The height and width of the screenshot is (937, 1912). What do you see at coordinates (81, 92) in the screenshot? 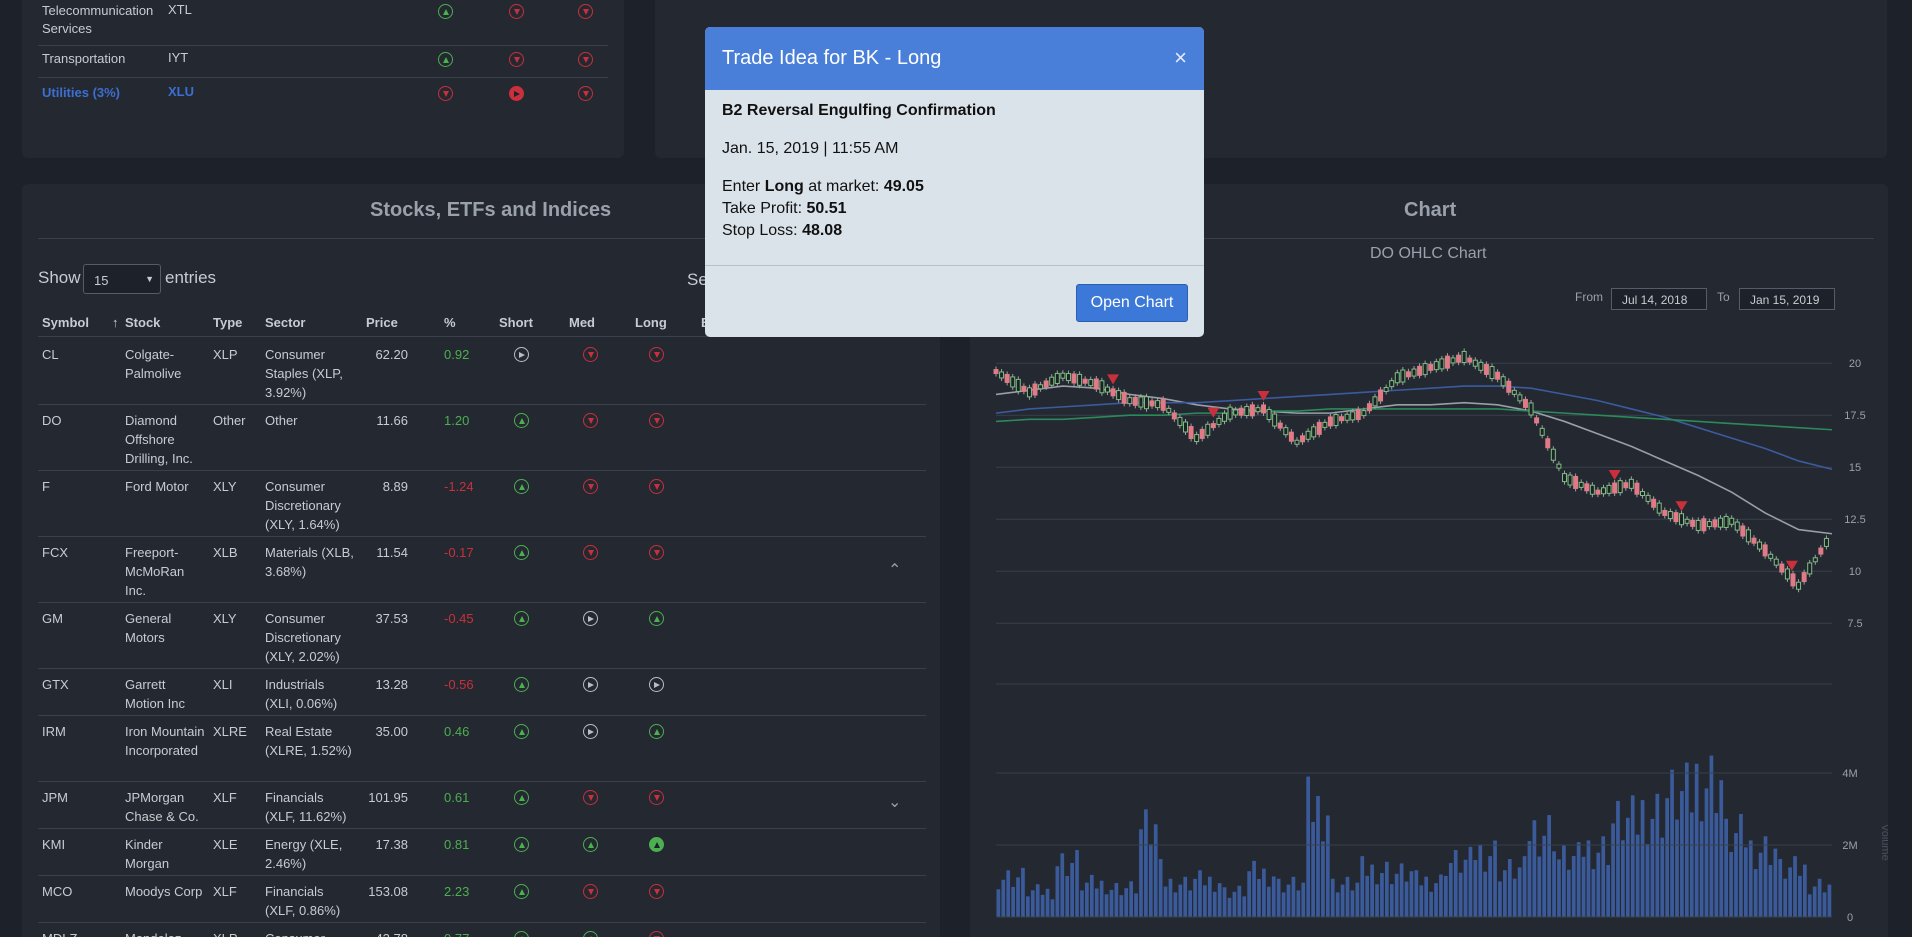
I see `sector-name-link: Utilities (3%)` at bounding box center [81, 92].